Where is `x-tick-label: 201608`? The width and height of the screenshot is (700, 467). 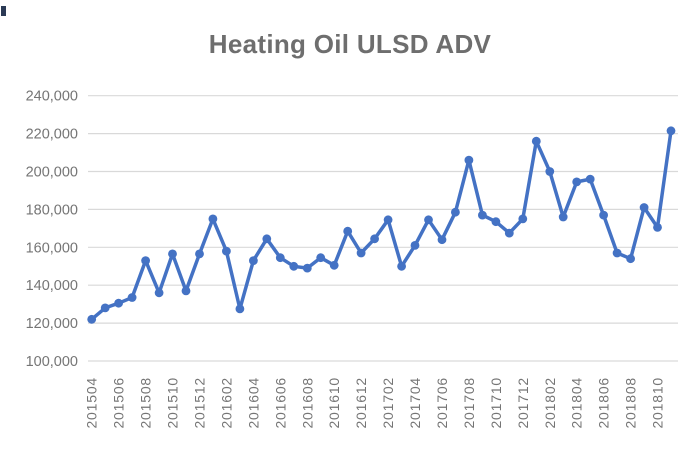
x-tick-label: 201608 is located at coordinates (307, 403).